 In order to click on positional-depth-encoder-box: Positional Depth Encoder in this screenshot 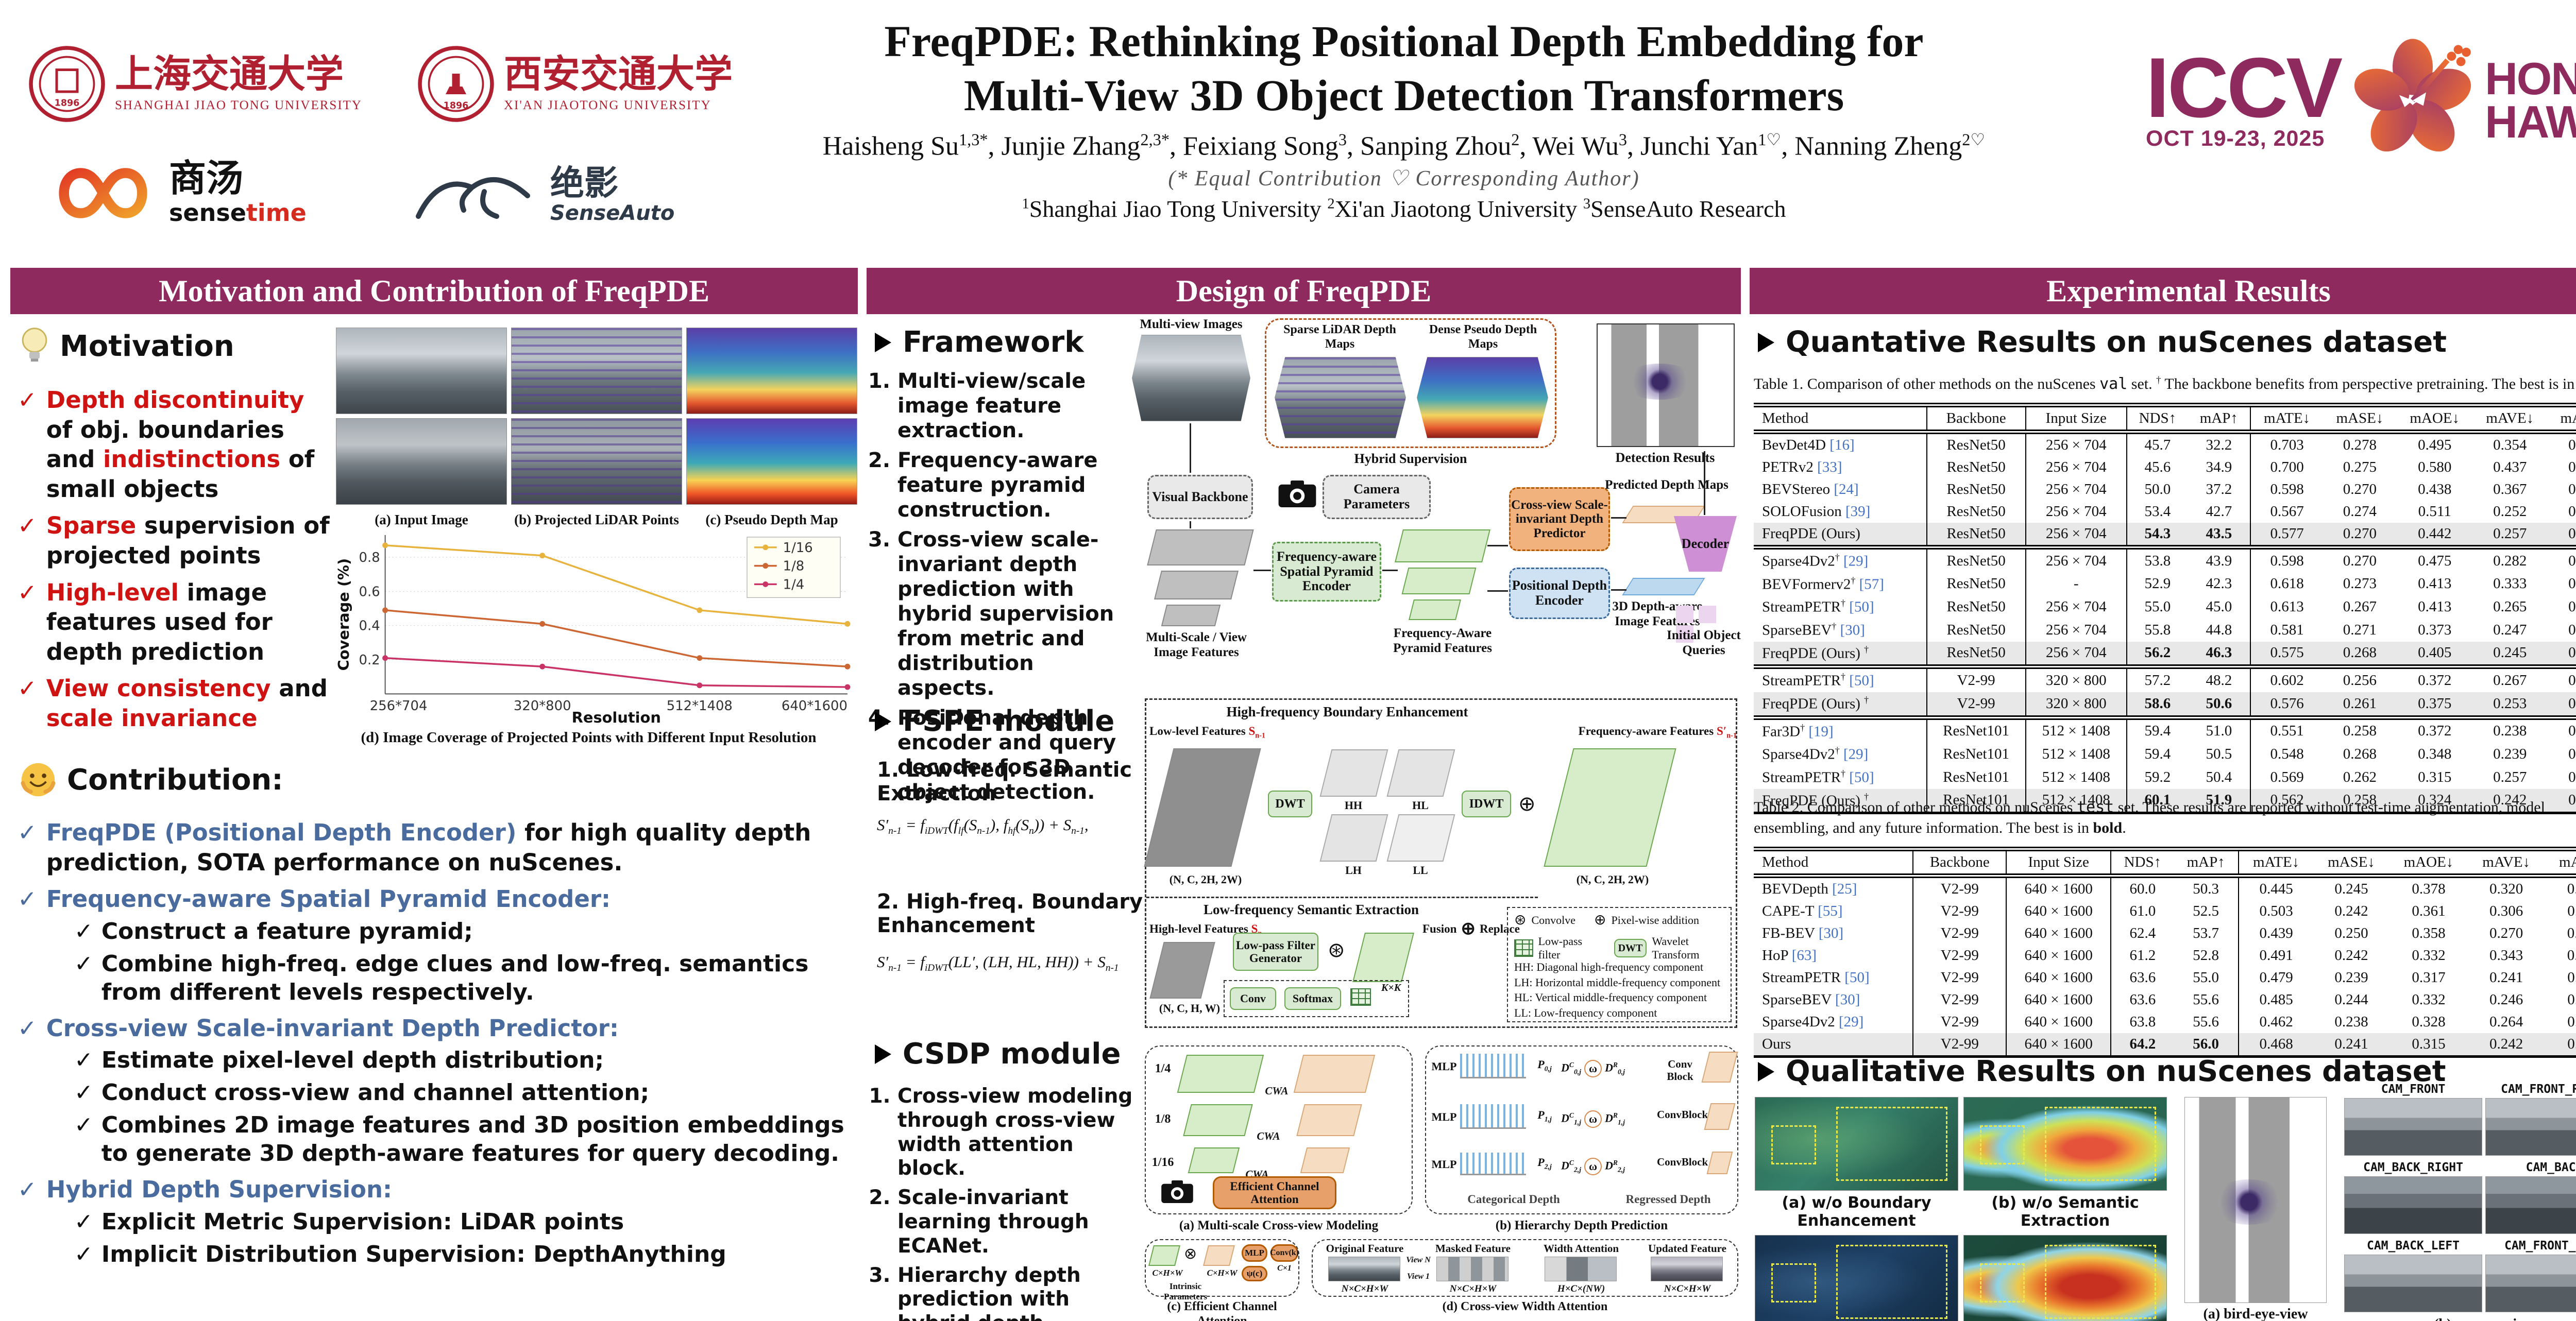, I will do `click(1559, 593)`.